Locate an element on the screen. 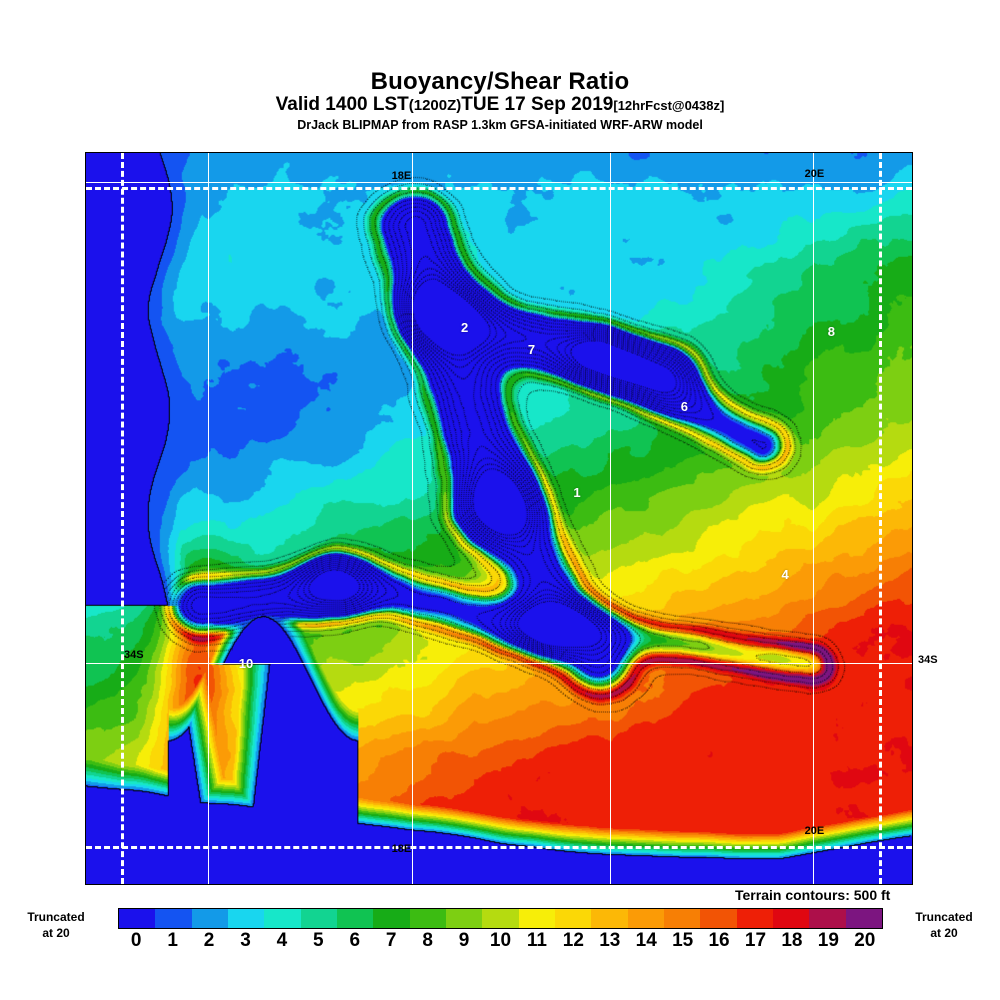 The width and height of the screenshot is (1000, 1000). colorbar-tick: 9 is located at coordinates (464, 940).